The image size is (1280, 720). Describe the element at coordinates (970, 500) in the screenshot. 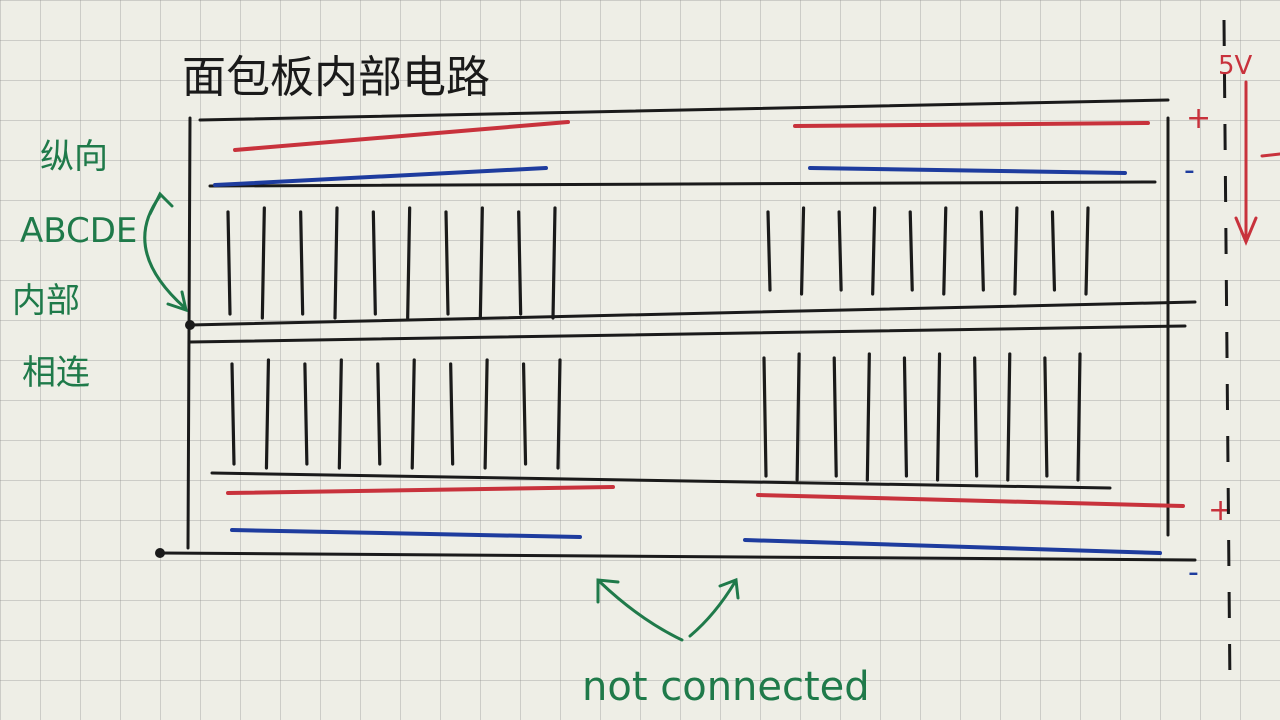

I see `bottom-right-red-rail` at that location.